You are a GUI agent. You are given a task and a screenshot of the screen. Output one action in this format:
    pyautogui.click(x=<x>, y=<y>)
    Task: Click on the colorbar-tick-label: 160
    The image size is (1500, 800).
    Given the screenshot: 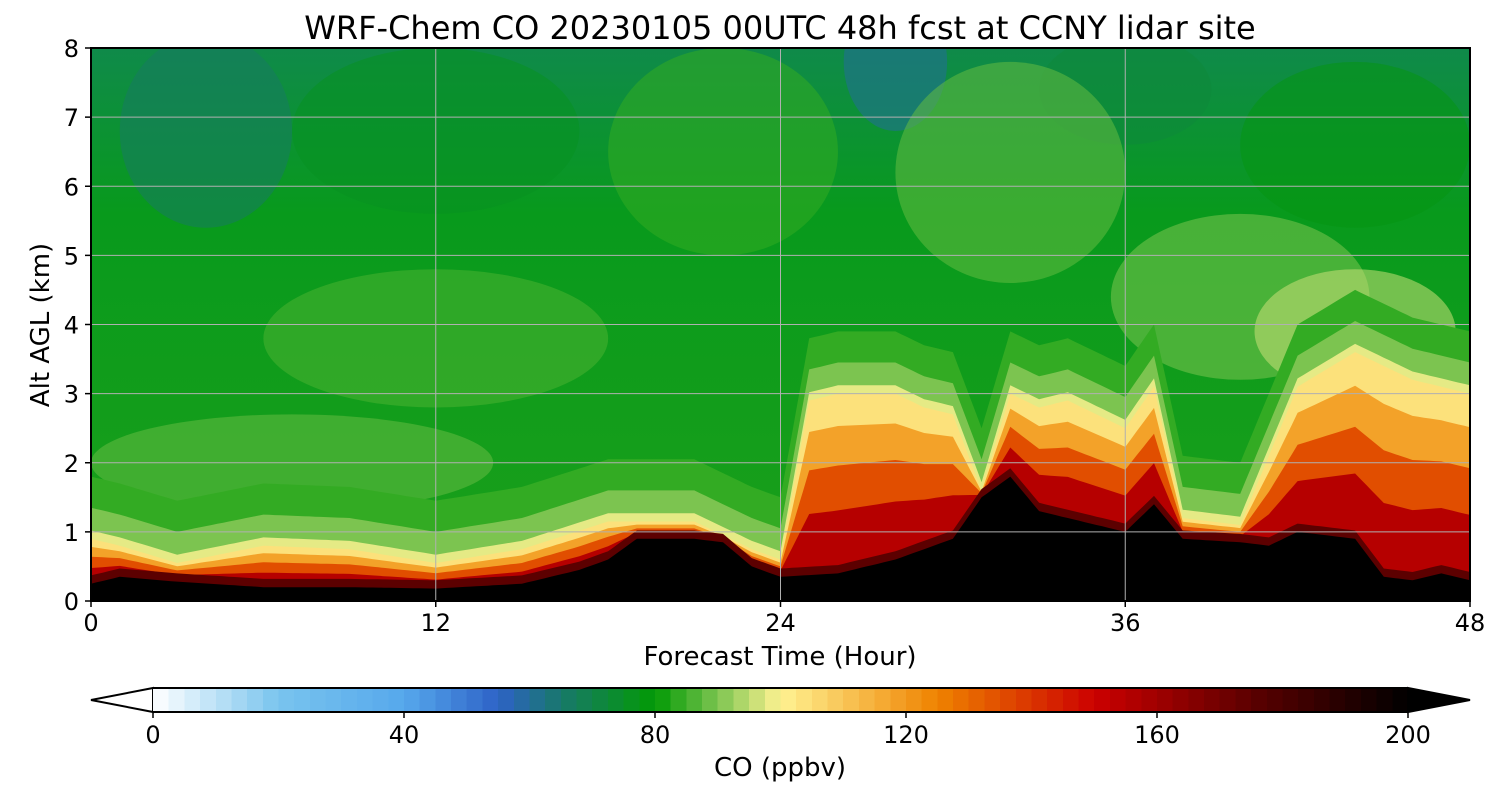 What is the action you would take?
    pyautogui.click(x=1157, y=735)
    